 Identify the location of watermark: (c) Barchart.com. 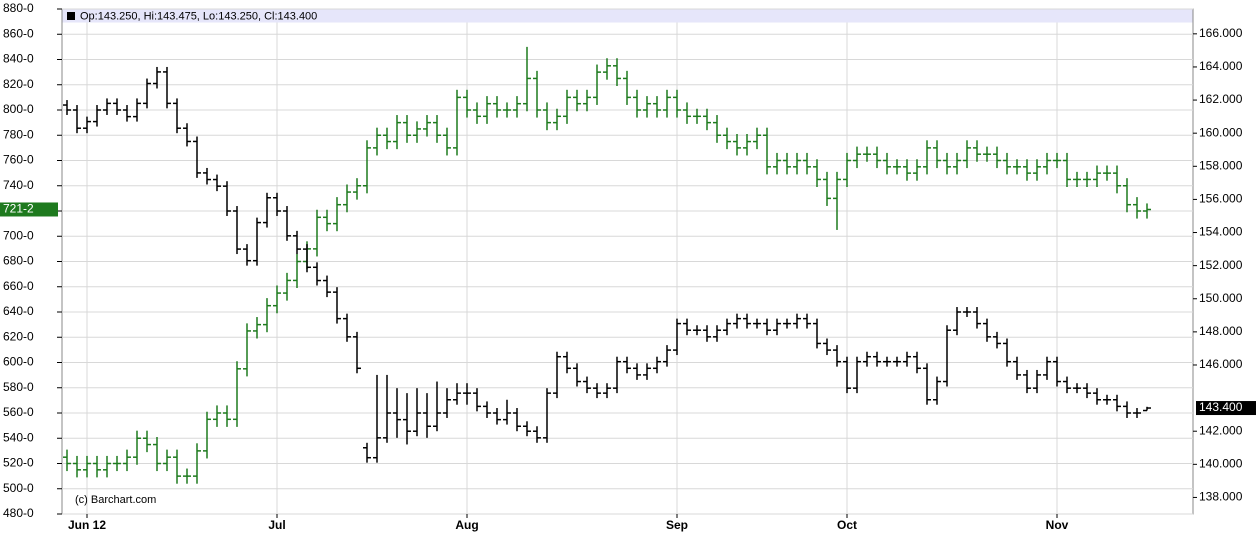
(115, 500).